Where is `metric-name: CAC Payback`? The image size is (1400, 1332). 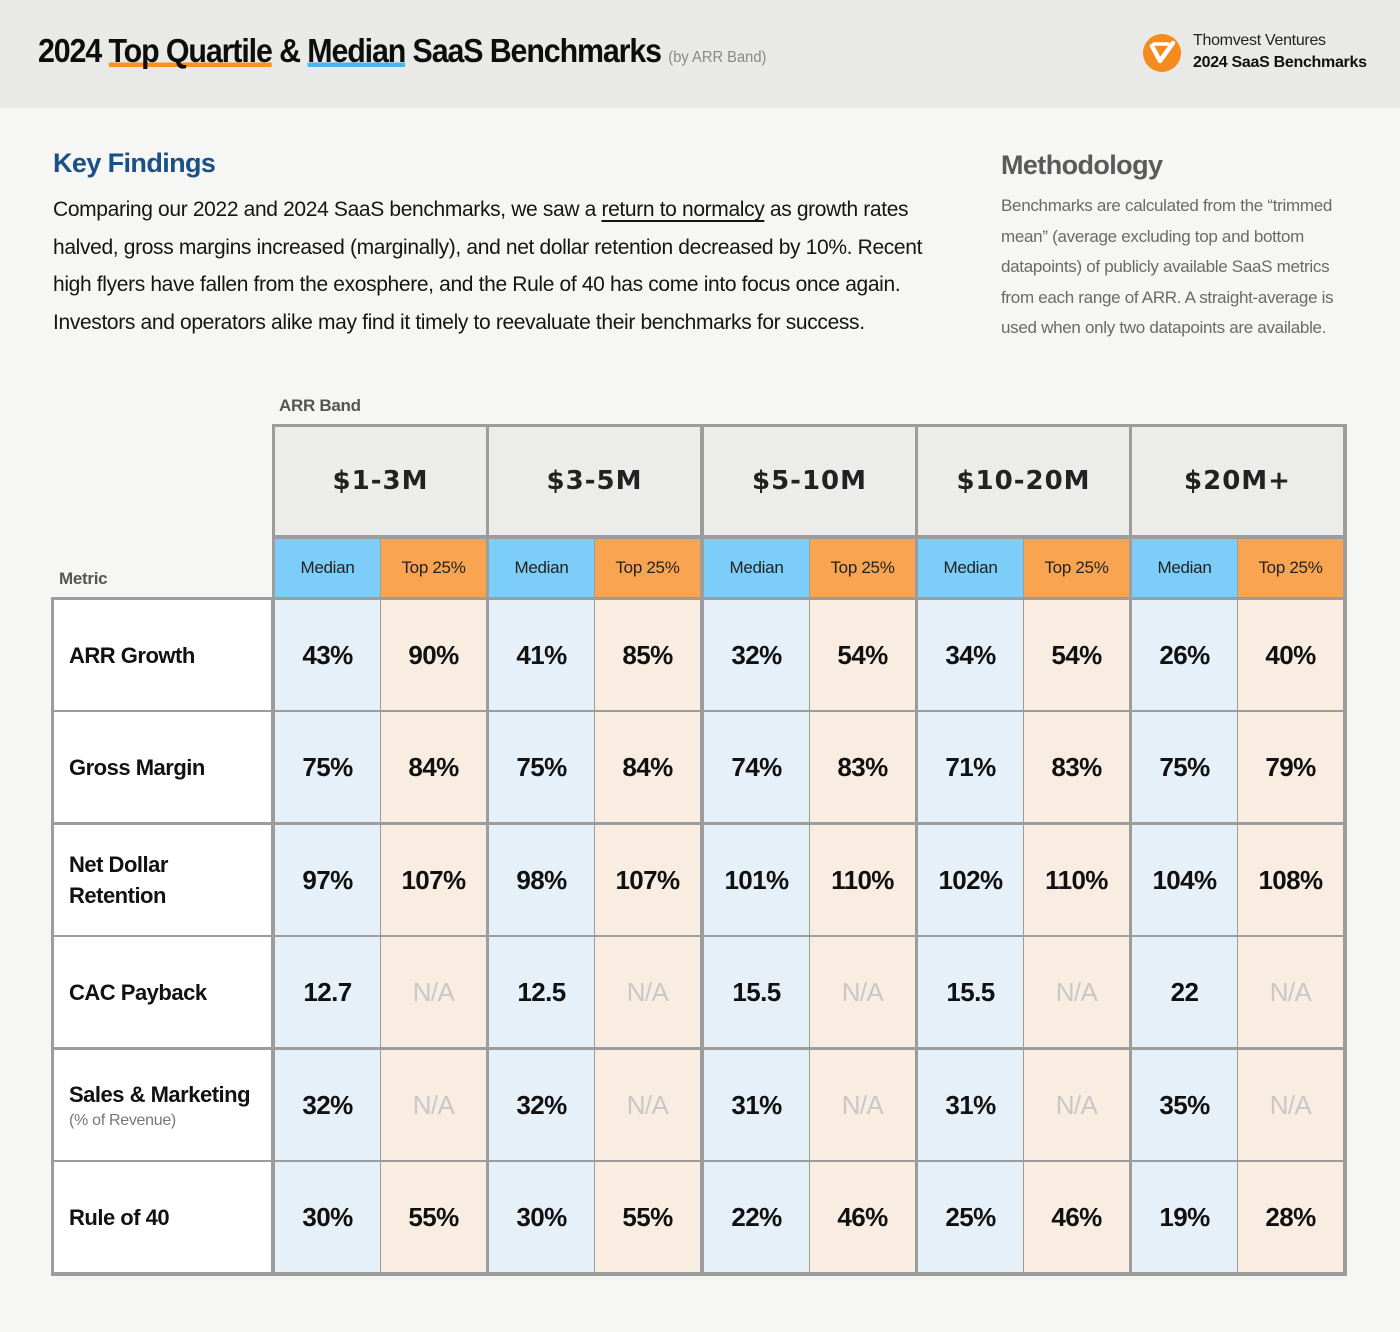 metric-name: CAC Payback is located at coordinates (138, 992).